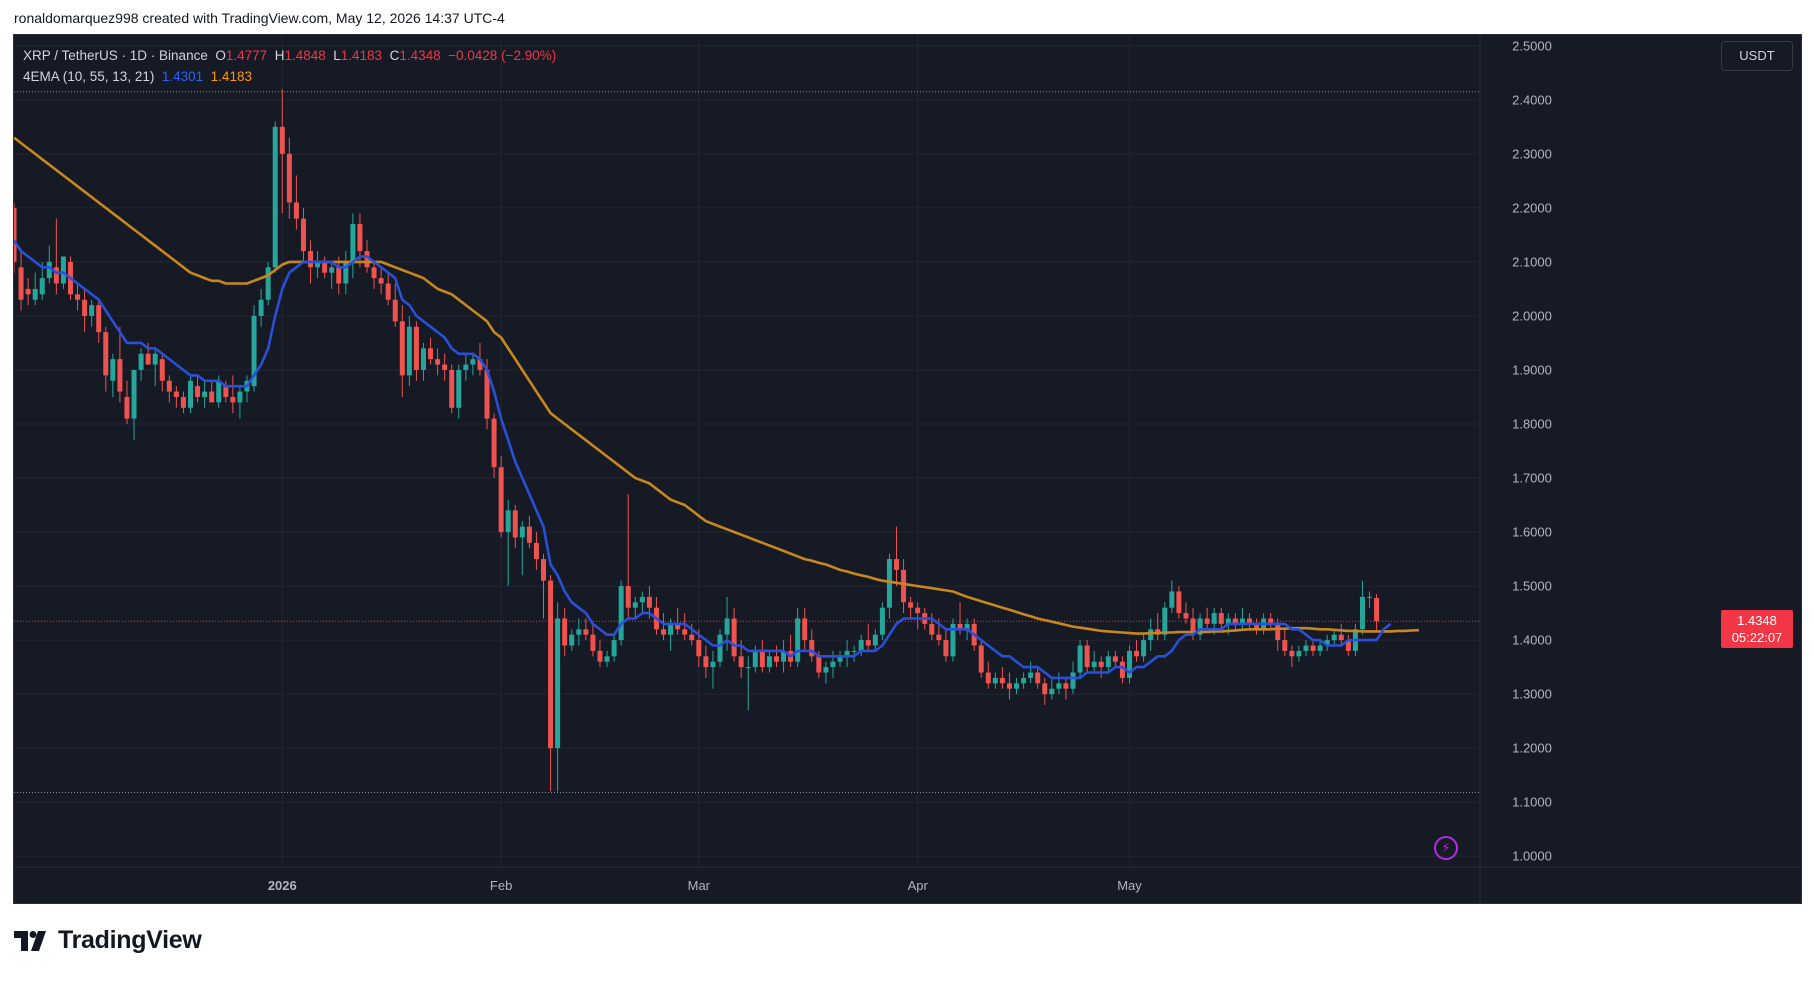 This screenshot has width=1814, height=981. I want to click on price-tick-label: 2.2000, so click(1532, 207).